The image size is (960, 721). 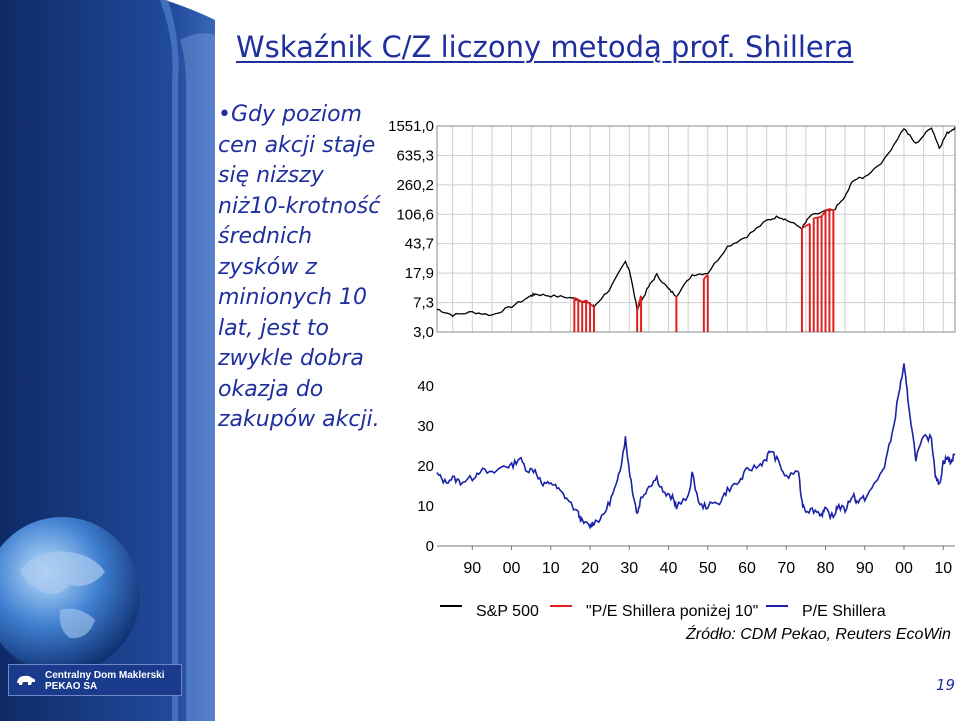 I want to click on source-note: Źródło: CDM Pekao, Reuters EcoWin, so click(x=818, y=634).